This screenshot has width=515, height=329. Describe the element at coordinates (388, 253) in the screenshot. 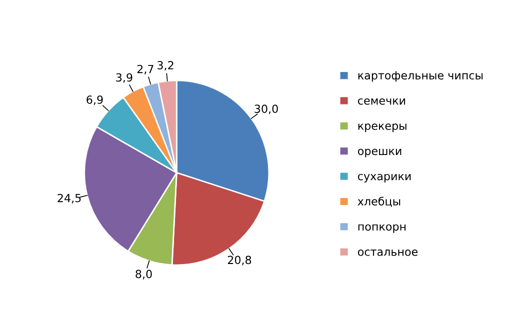

I see `legend-label: остальное` at that location.